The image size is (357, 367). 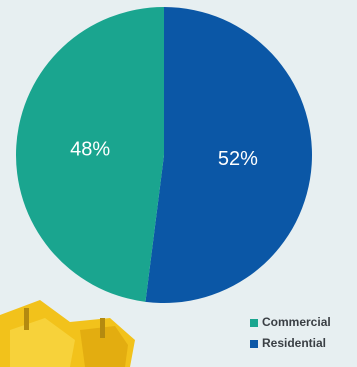 I want to click on slice-label: 52%, so click(x=238, y=159).